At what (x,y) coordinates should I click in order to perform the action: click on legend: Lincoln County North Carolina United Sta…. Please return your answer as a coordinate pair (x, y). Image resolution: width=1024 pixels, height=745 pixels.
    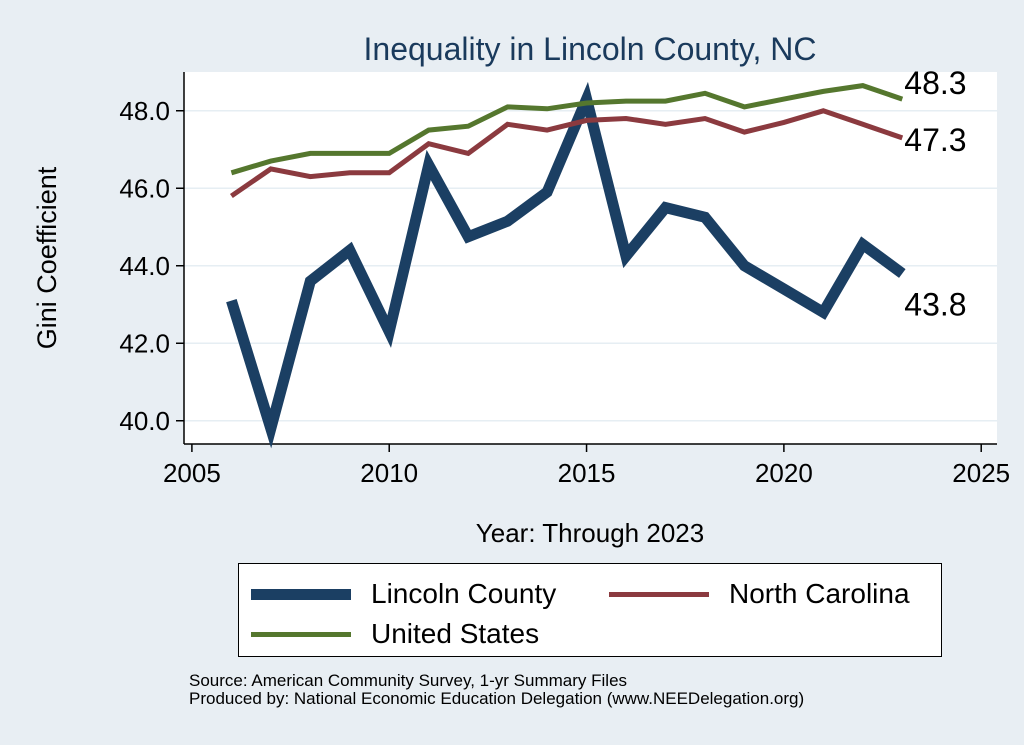
    Looking at the image, I should click on (590, 610).